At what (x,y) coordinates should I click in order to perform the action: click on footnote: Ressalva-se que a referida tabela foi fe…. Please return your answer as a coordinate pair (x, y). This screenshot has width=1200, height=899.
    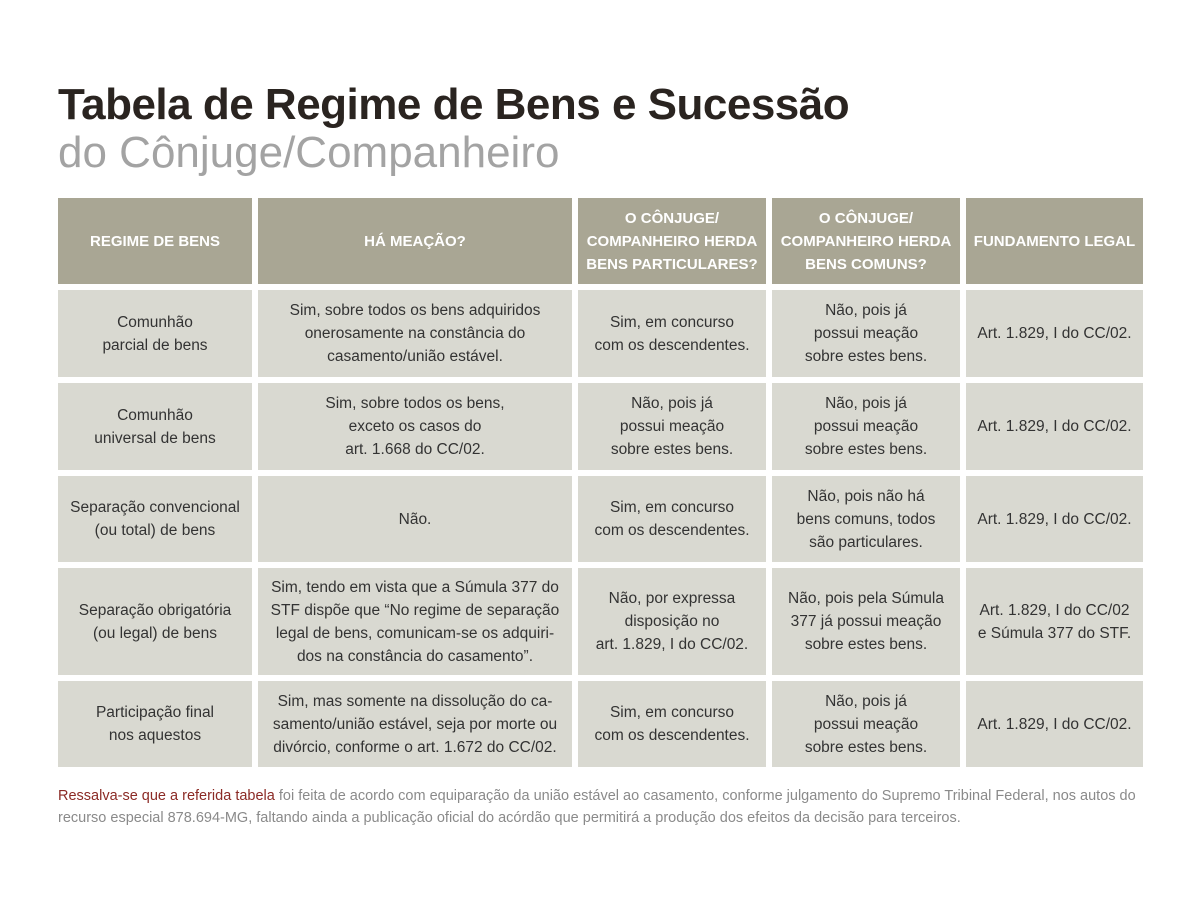
    Looking at the image, I should click on (618, 807).